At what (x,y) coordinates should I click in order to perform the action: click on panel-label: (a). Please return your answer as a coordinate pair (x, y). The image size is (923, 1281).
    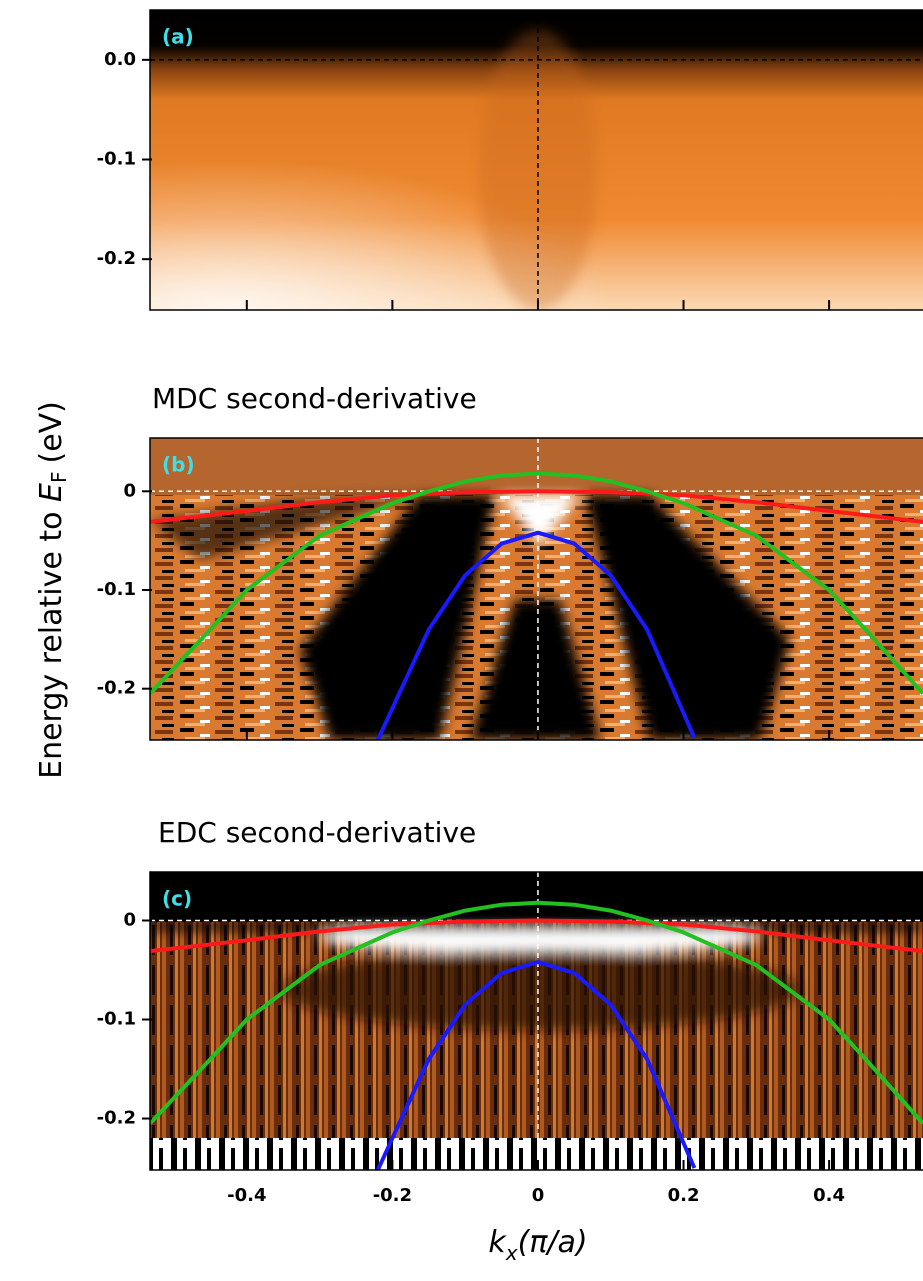
    Looking at the image, I should click on (178, 37).